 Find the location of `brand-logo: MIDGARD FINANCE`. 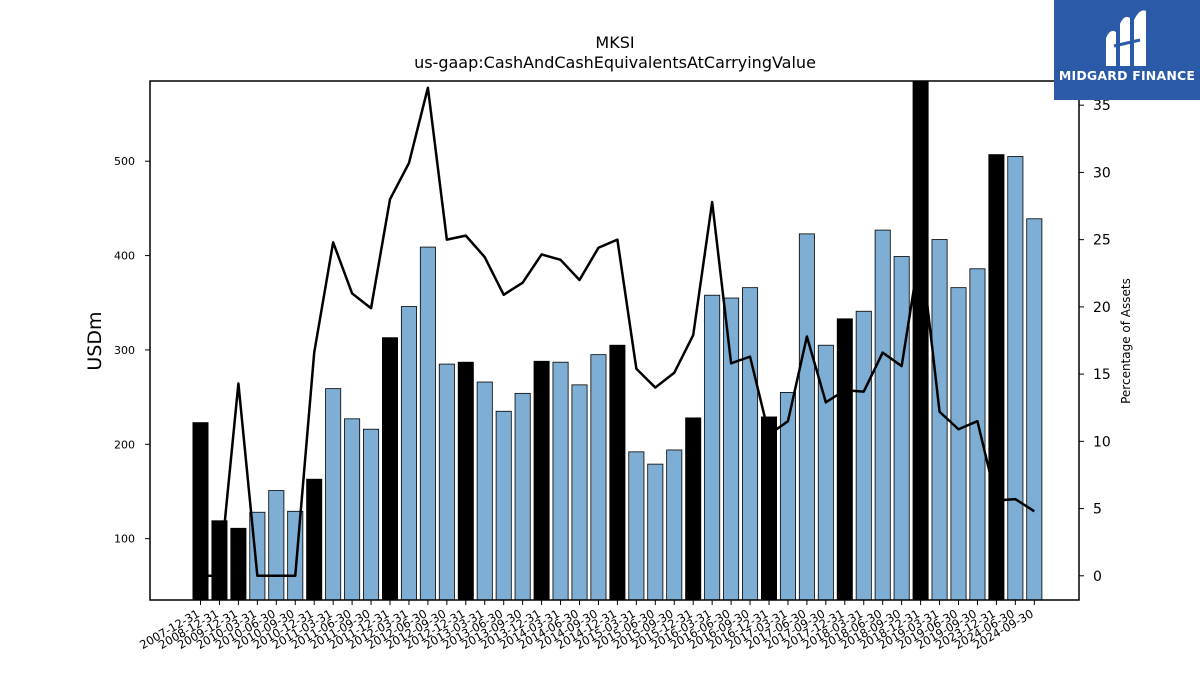

brand-logo: MIDGARD FINANCE is located at coordinates (1127, 50).